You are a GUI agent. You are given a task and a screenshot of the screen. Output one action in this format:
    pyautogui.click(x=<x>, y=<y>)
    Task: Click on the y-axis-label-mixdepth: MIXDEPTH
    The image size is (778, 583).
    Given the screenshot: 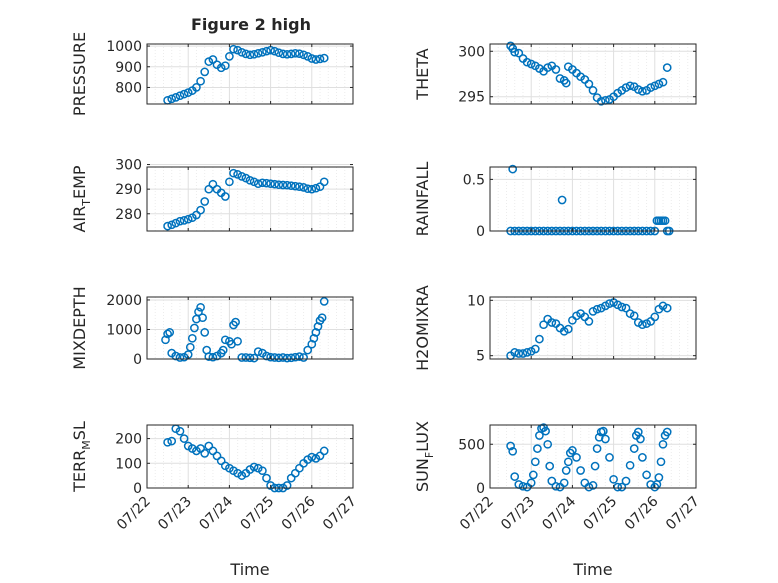 What is the action you would take?
    pyautogui.click(x=79, y=327)
    